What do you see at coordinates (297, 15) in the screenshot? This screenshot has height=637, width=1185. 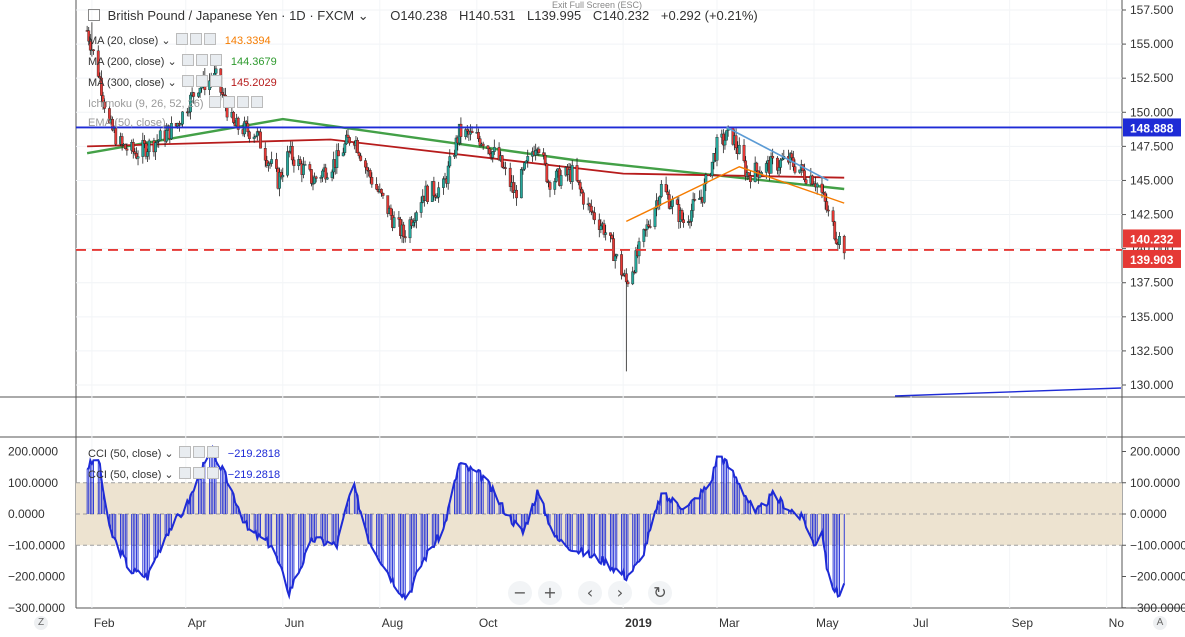 I see `interval: 1D` at bounding box center [297, 15].